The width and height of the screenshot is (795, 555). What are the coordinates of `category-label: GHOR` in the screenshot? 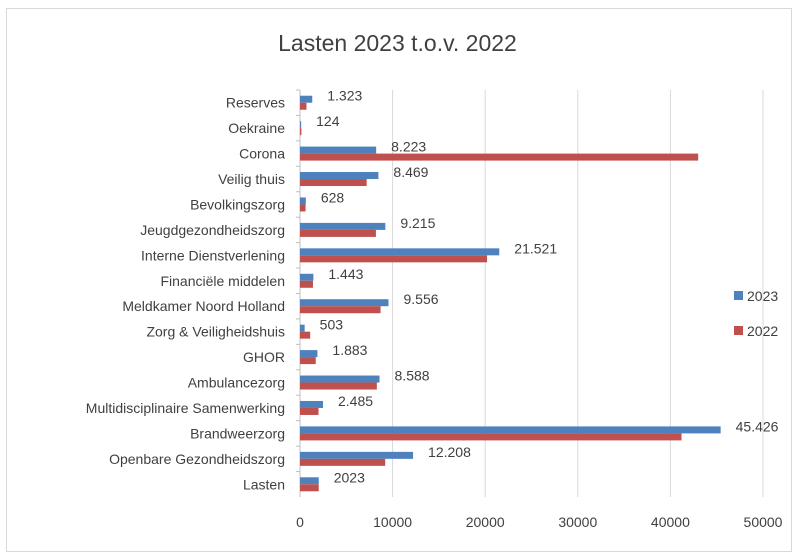 It's located at (264, 357).